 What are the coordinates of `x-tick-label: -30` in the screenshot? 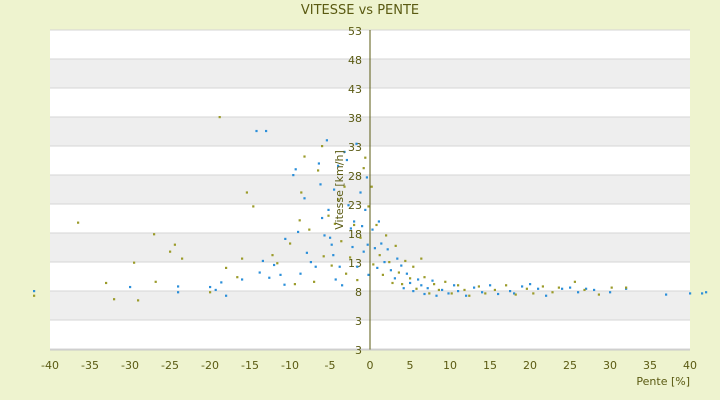 It's located at (130, 365).